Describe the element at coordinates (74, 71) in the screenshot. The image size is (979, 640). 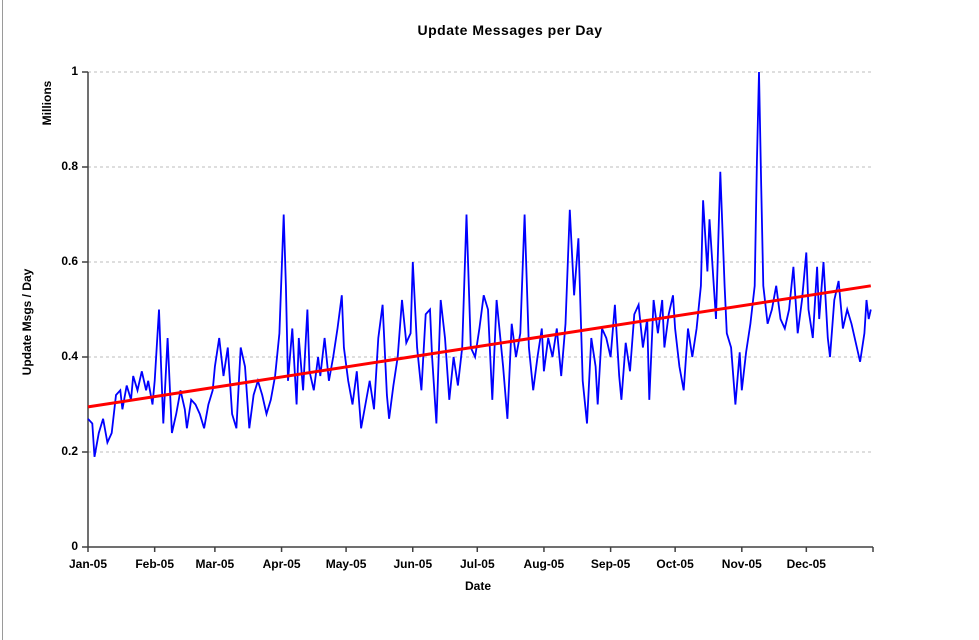
I see `y-tick-label: 1` at that location.